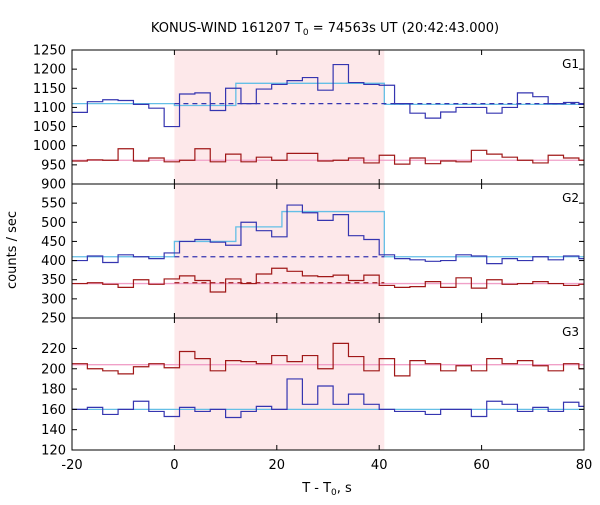  Describe the element at coordinates (49, 146) in the screenshot. I see `y-tick-label: 1000` at that location.